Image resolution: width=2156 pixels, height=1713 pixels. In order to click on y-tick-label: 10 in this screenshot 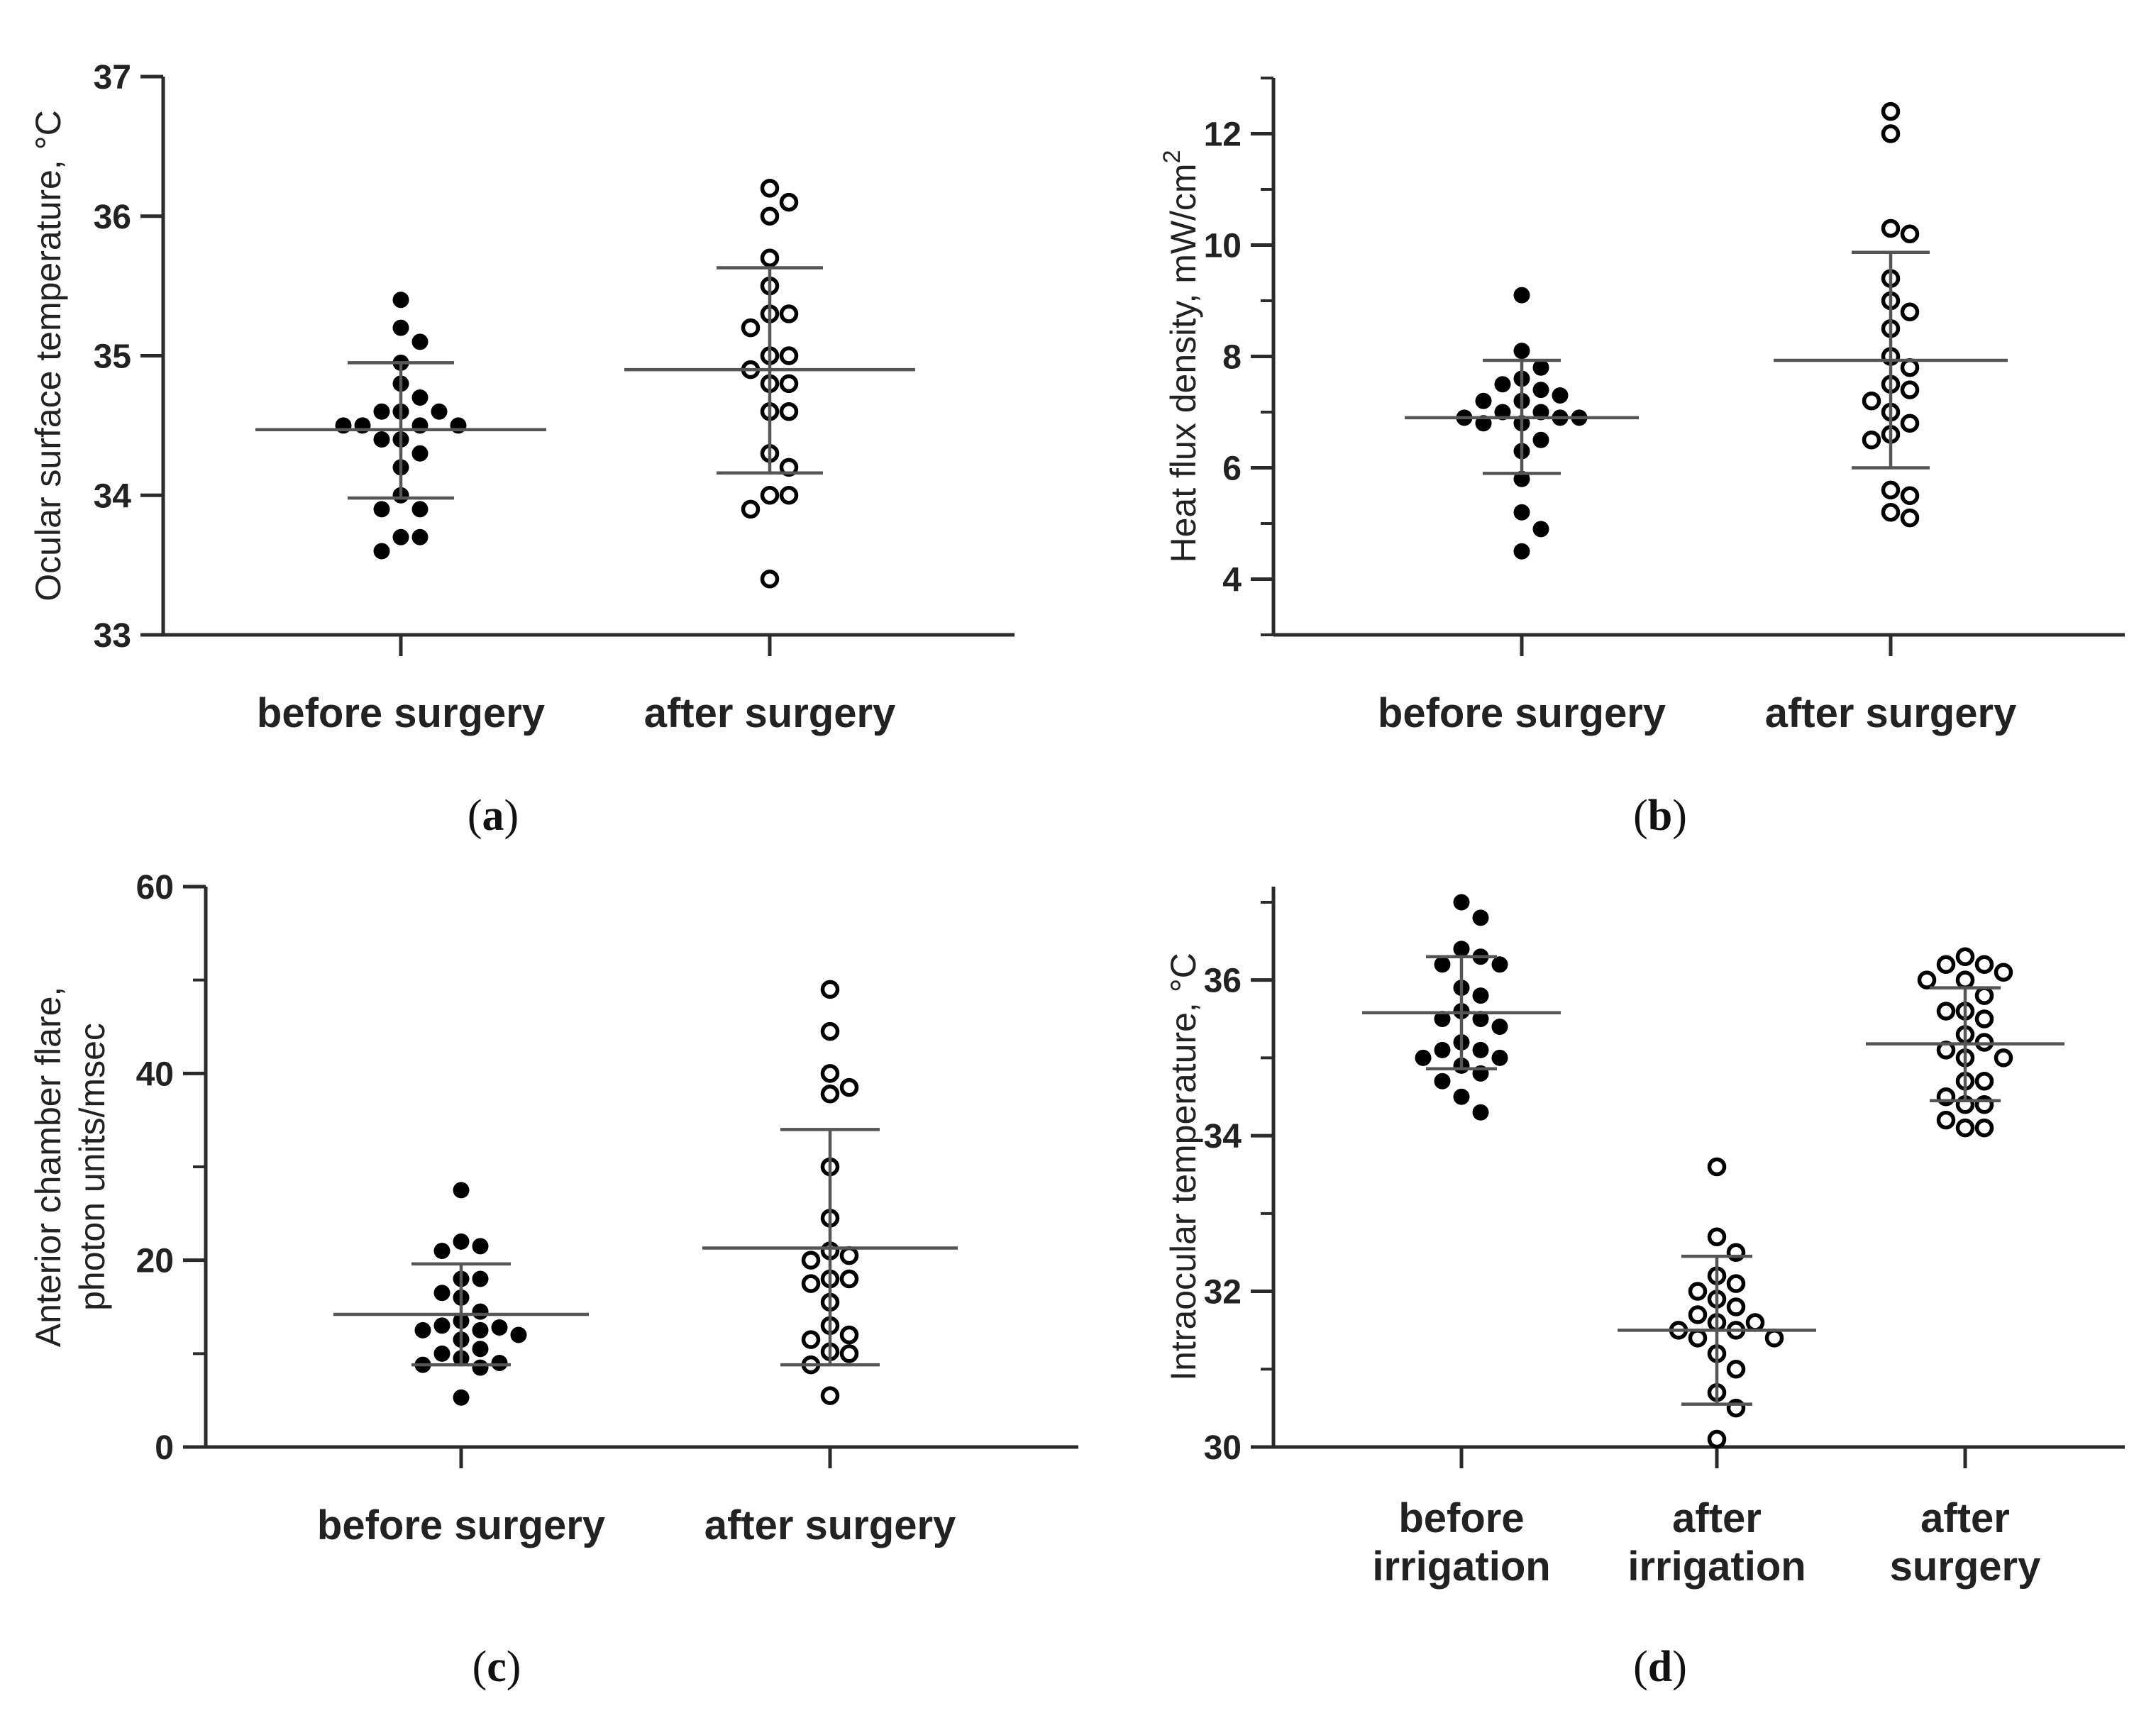, I will do `click(1223, 246)`.